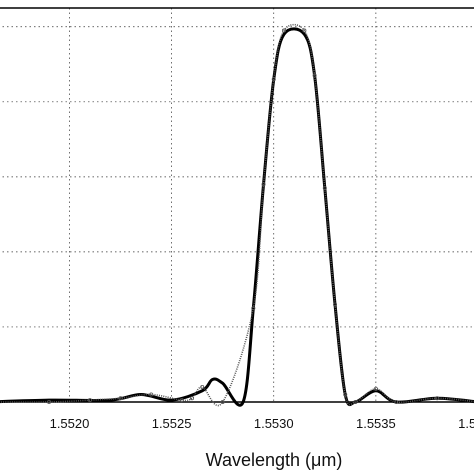 This screenshot has width=474, height=474. What do you see at coordinates (70, 423) in the screenshot?
I see `x-tick-label-0: 1.5520` at bounding box center [70, 423].